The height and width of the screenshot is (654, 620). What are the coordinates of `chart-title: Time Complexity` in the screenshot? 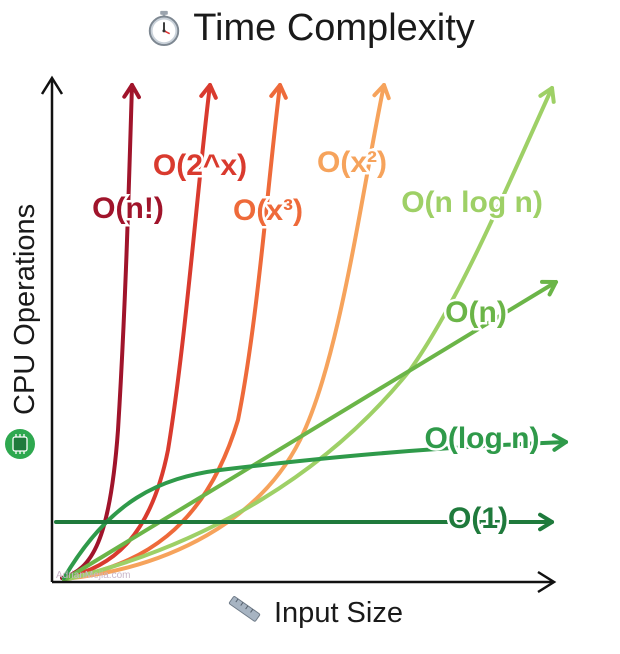 It's located at (334, 27).